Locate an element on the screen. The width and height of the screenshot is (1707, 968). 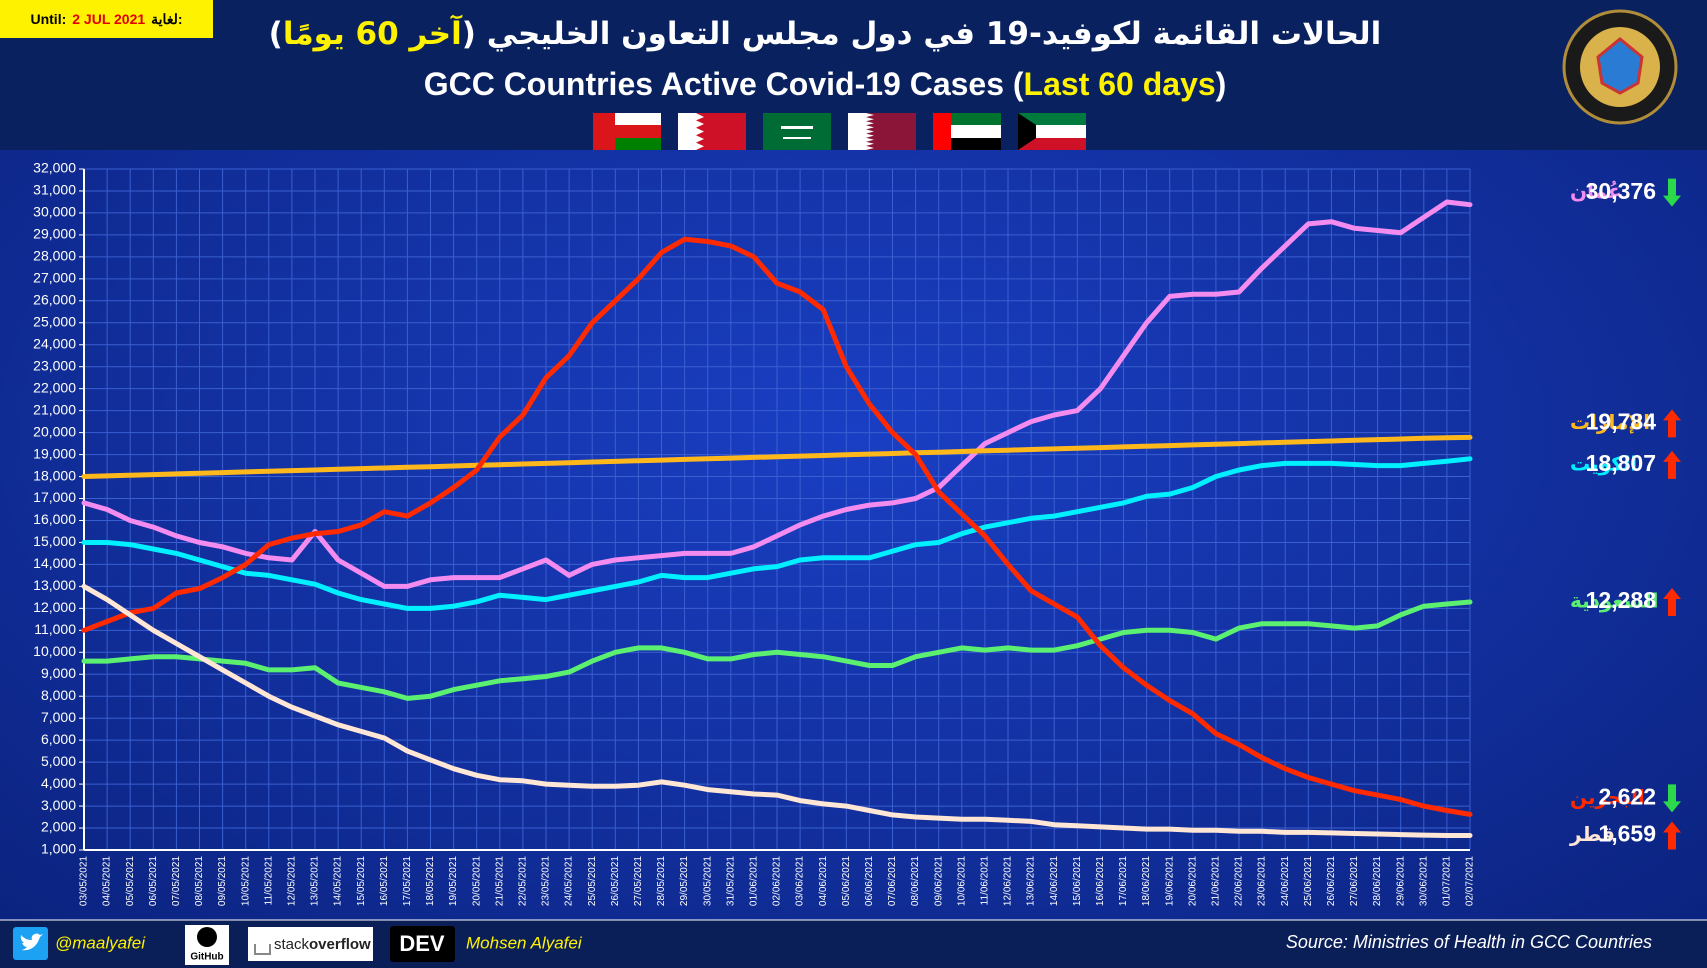
x-tick-label: 09/05/2021 is located at coordinates (222, 881).